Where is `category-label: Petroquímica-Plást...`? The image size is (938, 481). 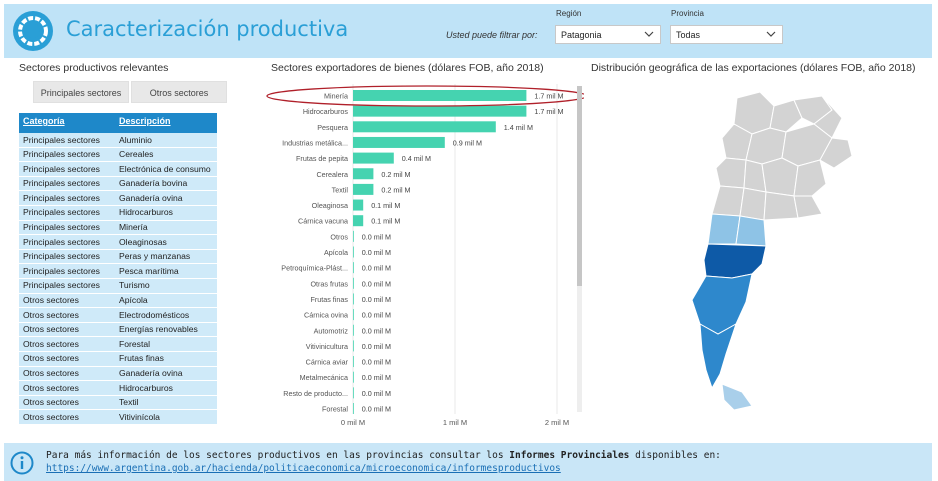
category-label: Petroquímica-Plást... is located at coordinates (314, 268).